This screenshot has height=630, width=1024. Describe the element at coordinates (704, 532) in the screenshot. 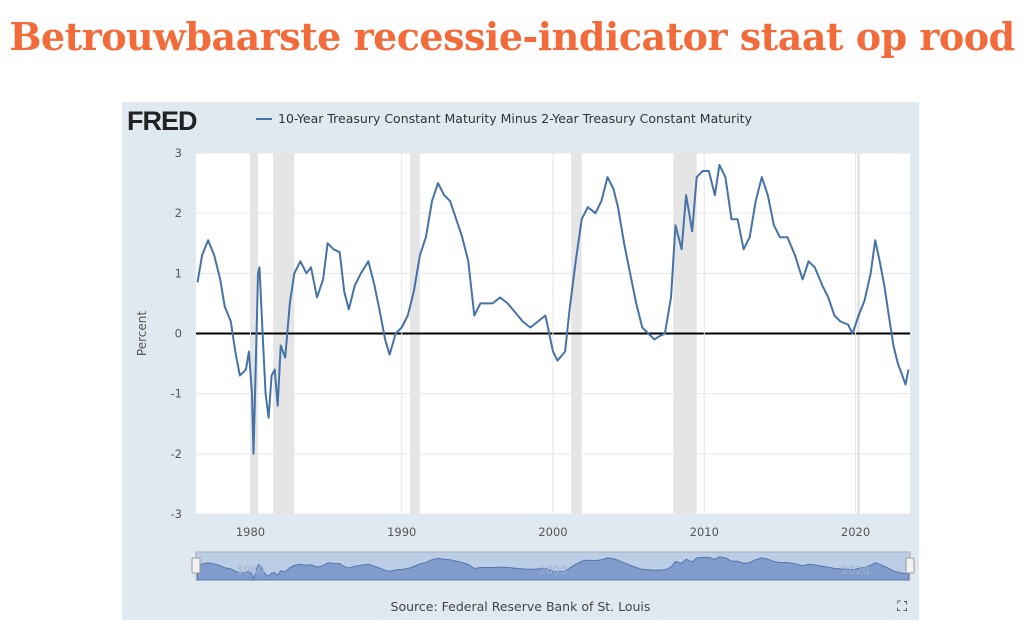

I see `x-tick-label: 2010` at that location.